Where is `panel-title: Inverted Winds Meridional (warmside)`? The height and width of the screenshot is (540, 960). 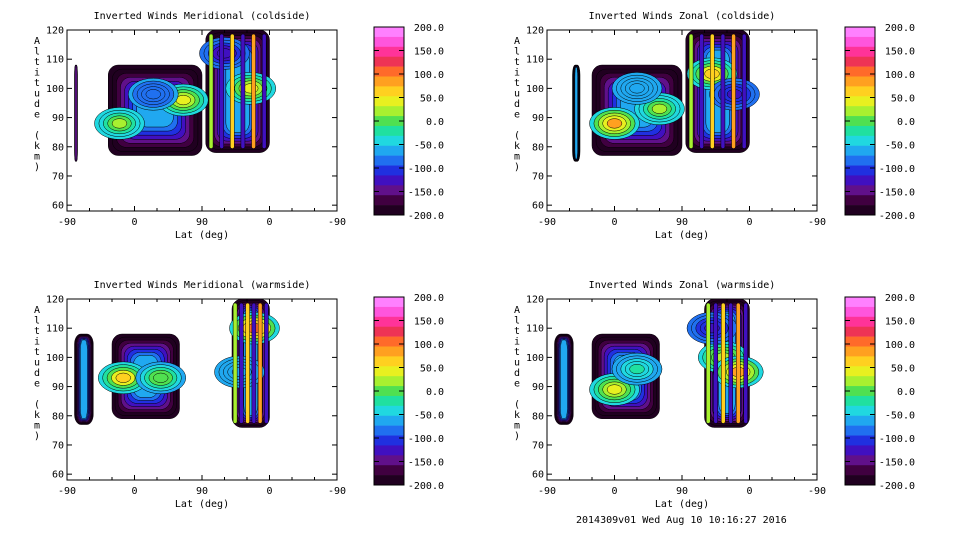 panel-title: Inverted Winds Meridional (warmside) is located at coordinates (202, 285).